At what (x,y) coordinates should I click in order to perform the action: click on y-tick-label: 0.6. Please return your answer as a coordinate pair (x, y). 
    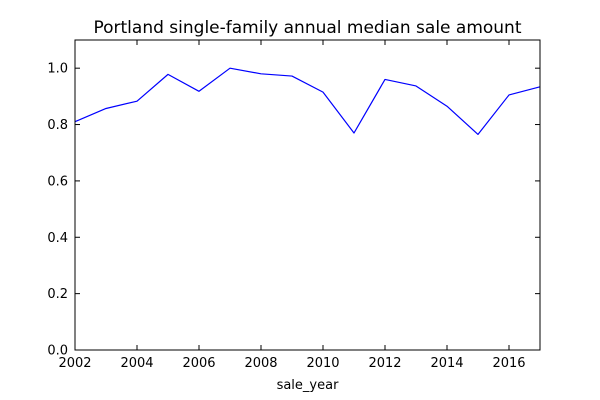
    Looking at the image, I should click on (57, 181).